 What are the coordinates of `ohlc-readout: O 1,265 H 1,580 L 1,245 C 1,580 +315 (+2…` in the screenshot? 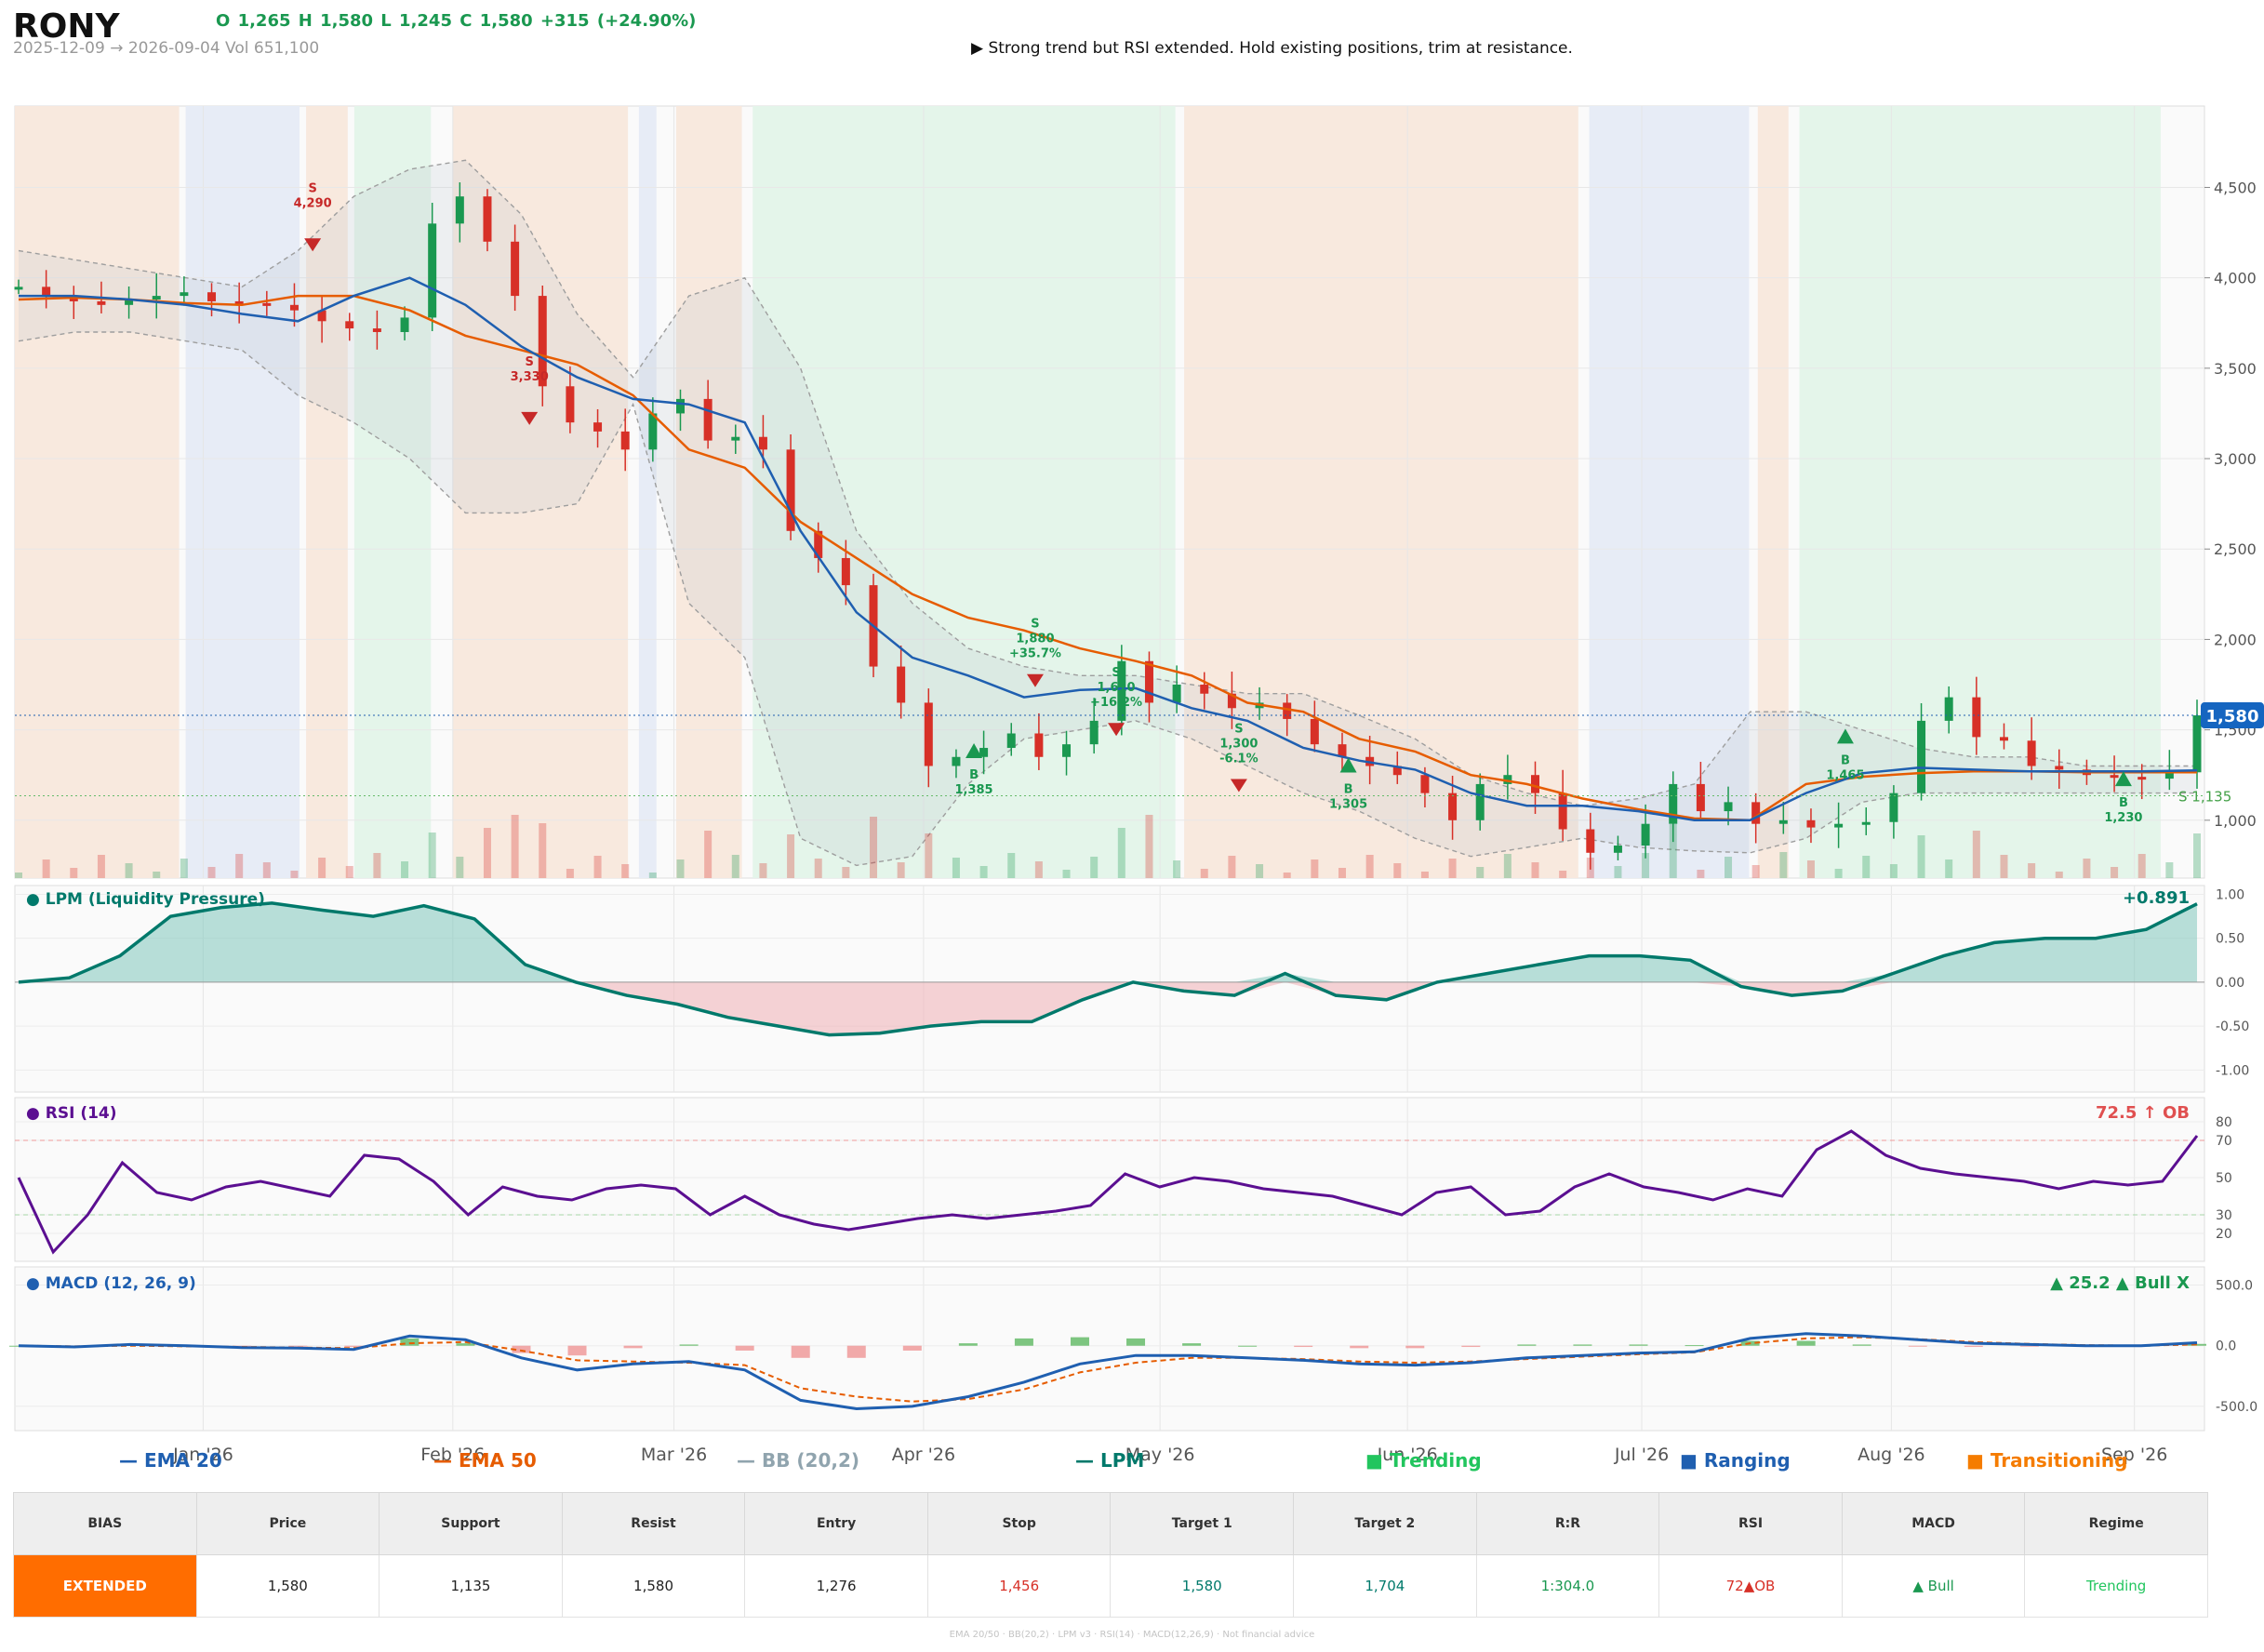 It's located at (456, 21).